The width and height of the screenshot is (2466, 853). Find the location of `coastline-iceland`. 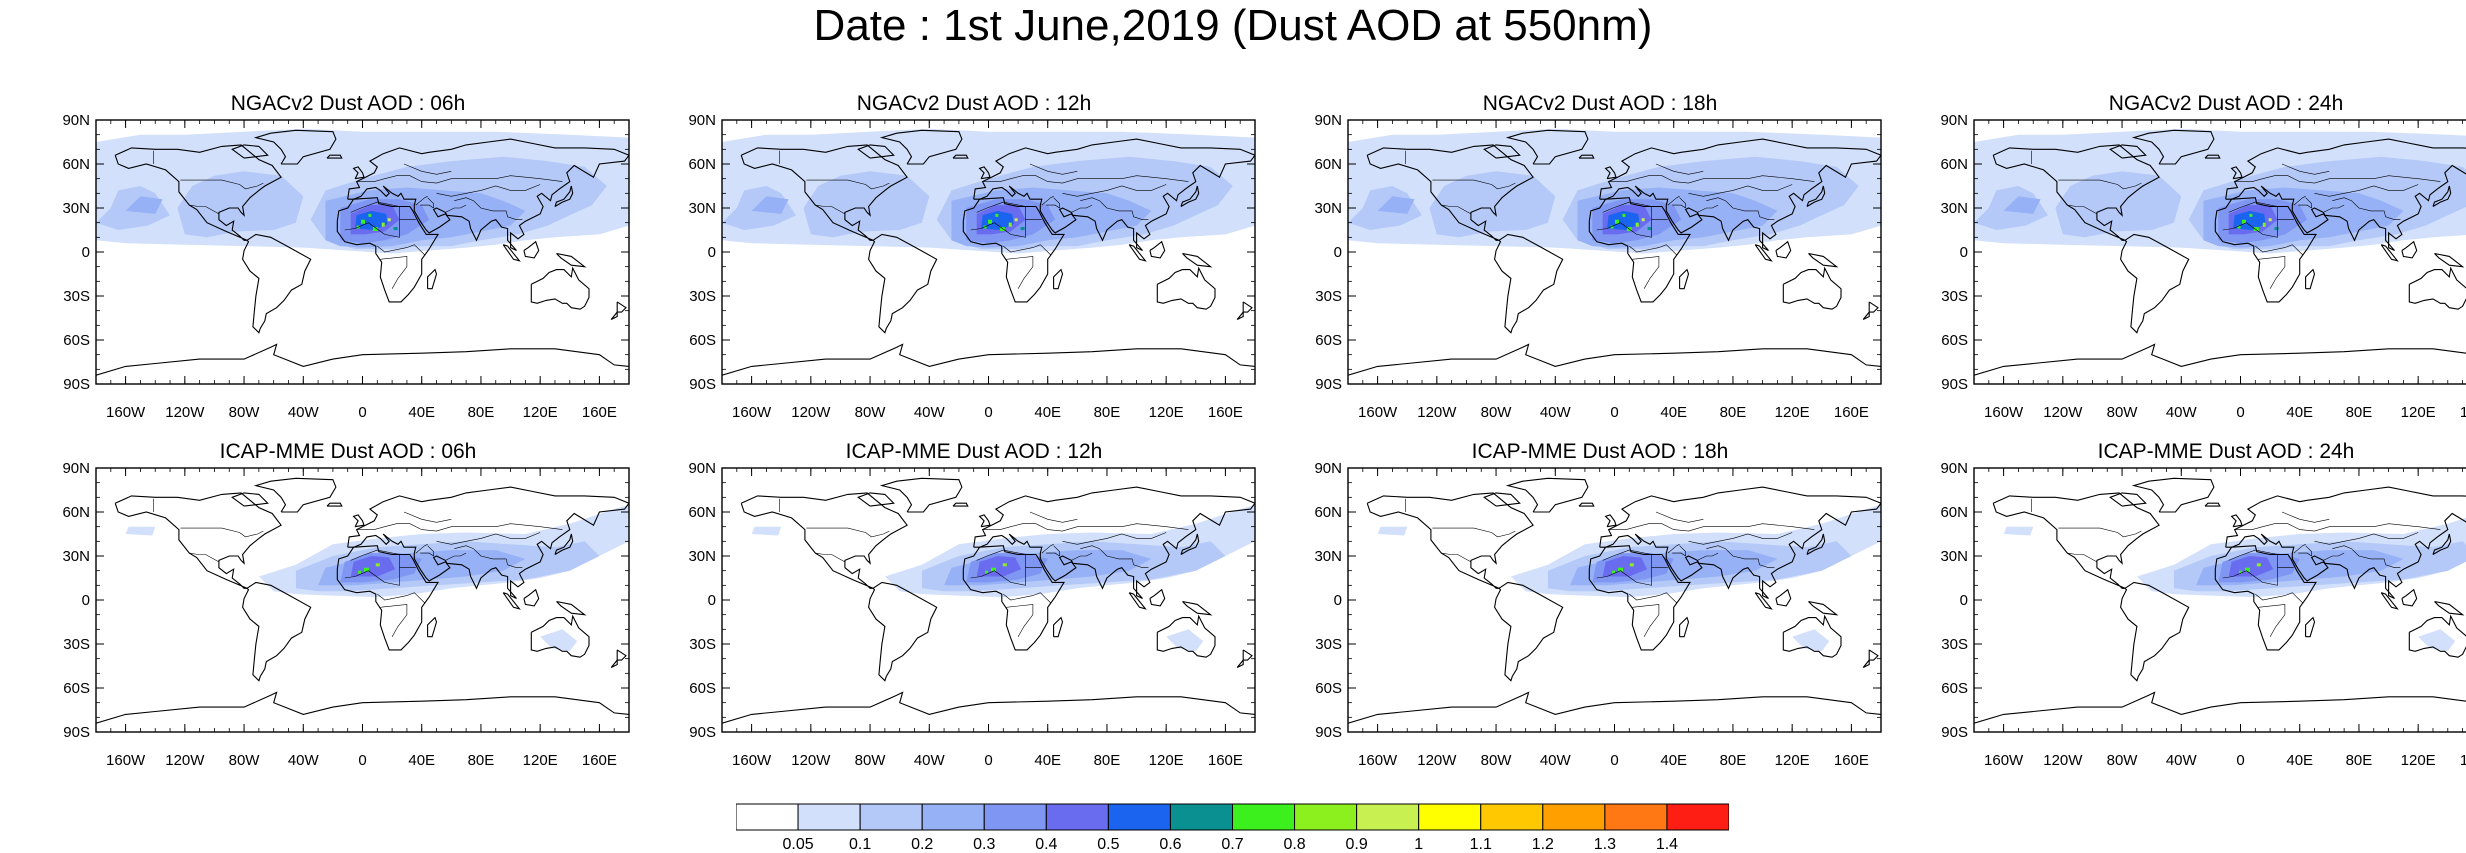

coastline-iceland is located at coordinates (1586, 156).